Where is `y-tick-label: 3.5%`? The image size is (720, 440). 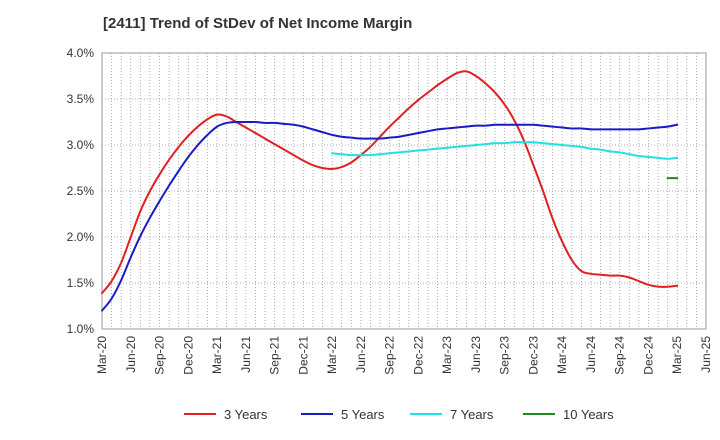 y-tick-label: 3.5% is located at coordinates (81, 99).